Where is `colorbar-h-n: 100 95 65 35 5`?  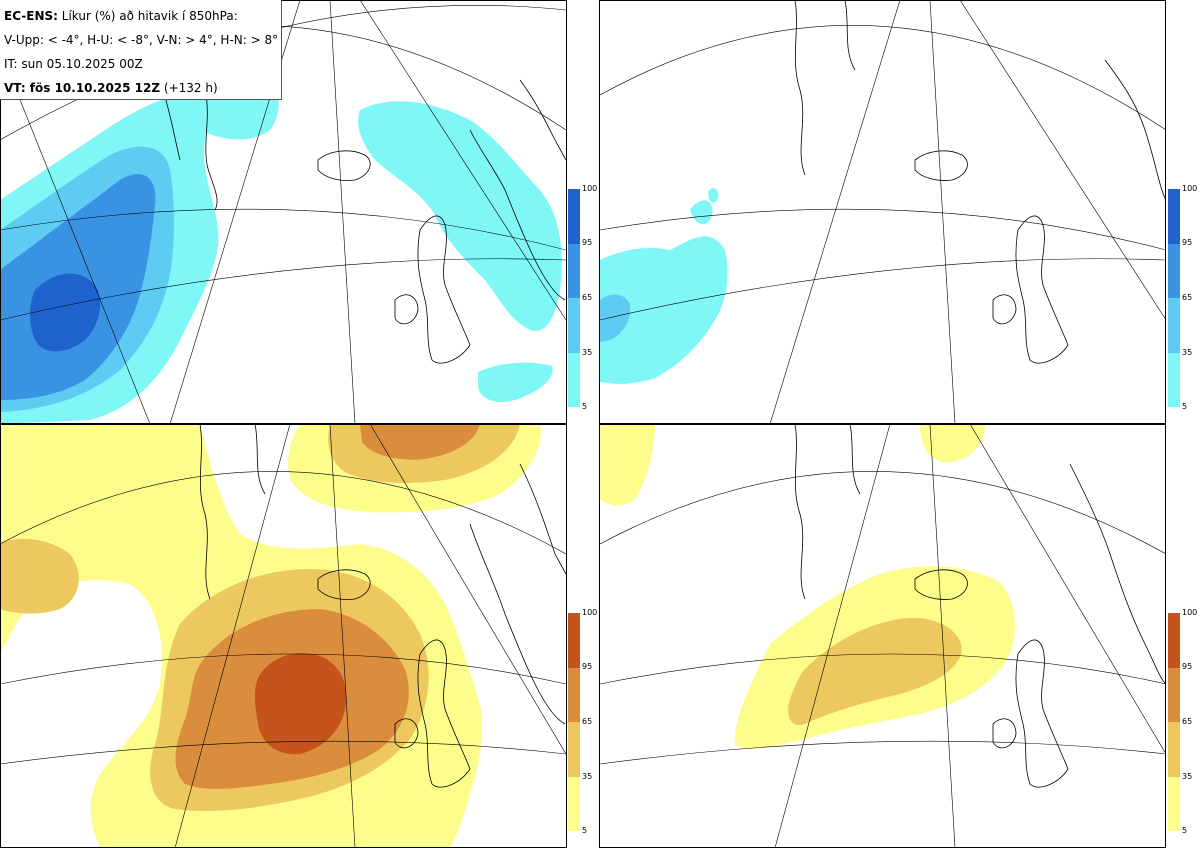 colorbar-h-n: 100 95 65 35 5 is located at coordinates (1182, 722).